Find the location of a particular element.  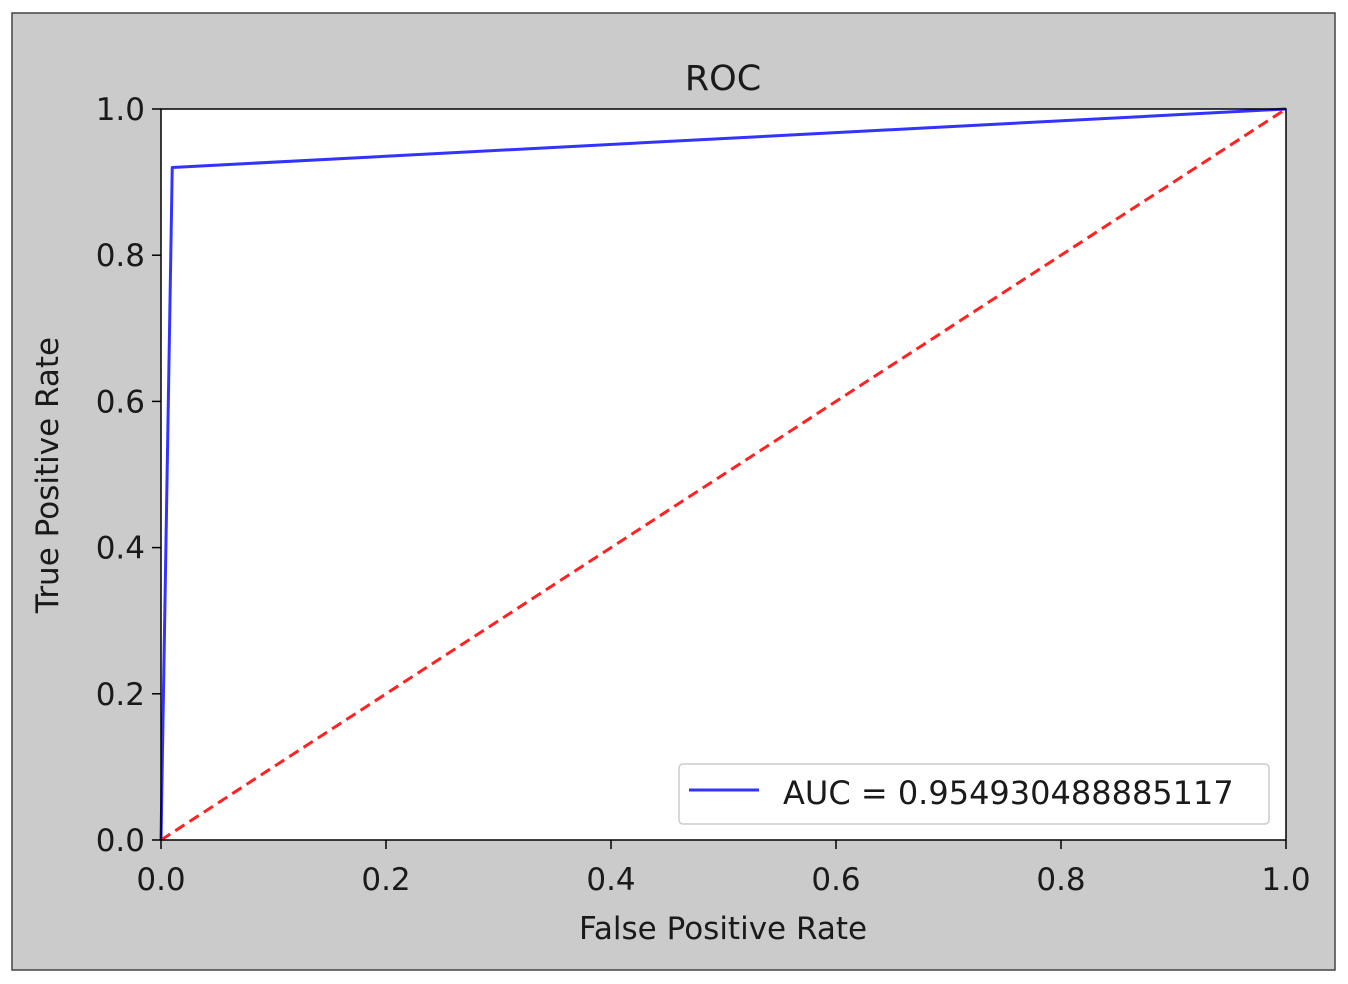

x-axis-ticks: 0.0 0.2 0.4 0.6 0.8 1.0 is located at coordinates (723, 869).